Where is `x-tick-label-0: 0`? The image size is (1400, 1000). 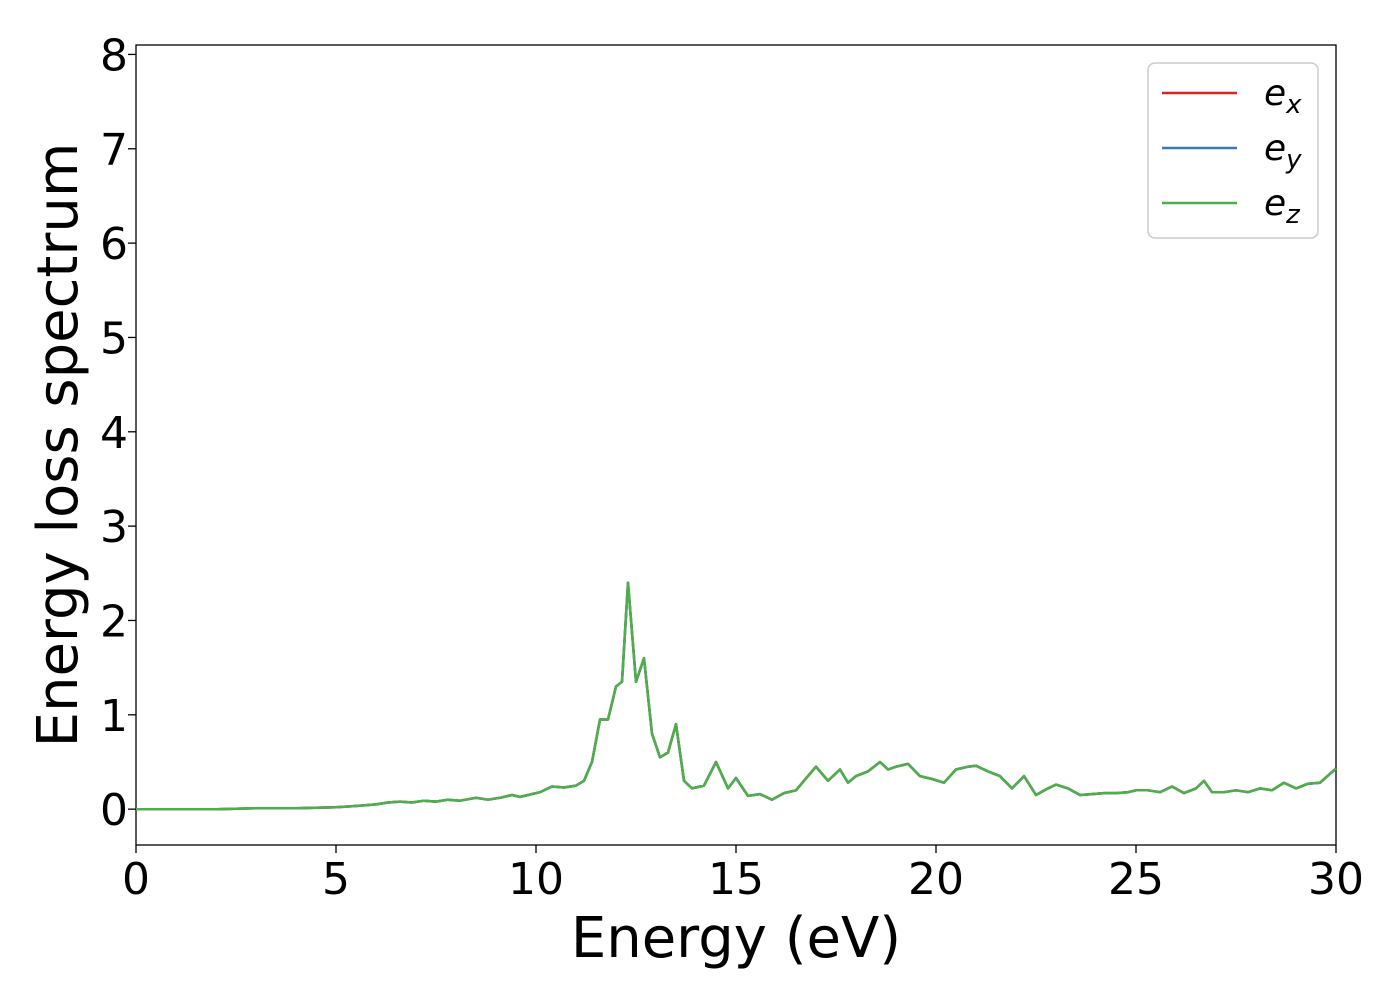
x-tick-label-0: 0 is located at coordinates (136, 879).